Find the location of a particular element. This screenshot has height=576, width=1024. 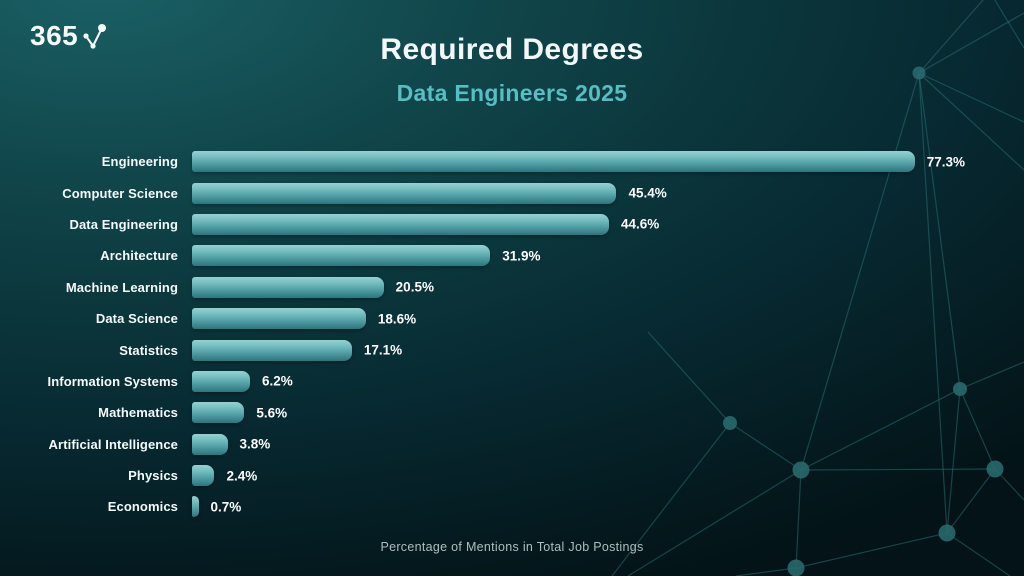

bar-track: 77.3% is located at coordinates (608, 162).